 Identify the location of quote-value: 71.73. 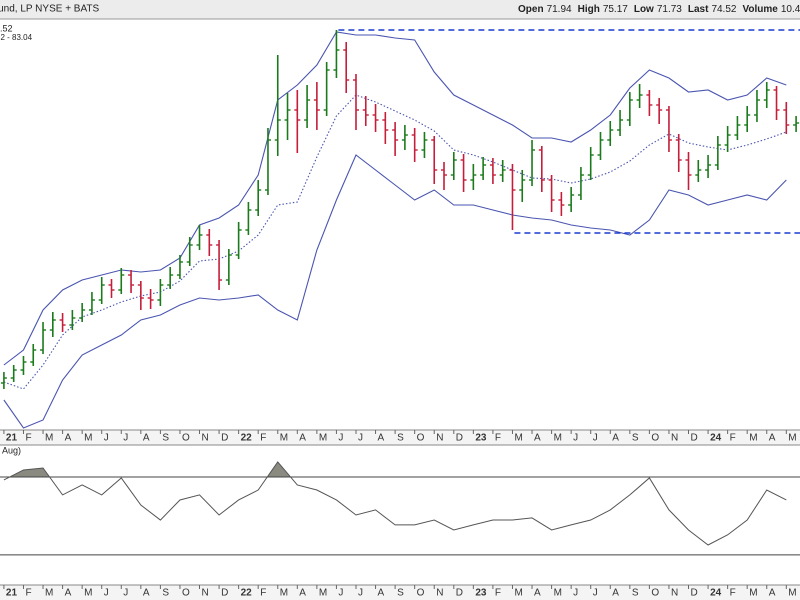
(669, 9).